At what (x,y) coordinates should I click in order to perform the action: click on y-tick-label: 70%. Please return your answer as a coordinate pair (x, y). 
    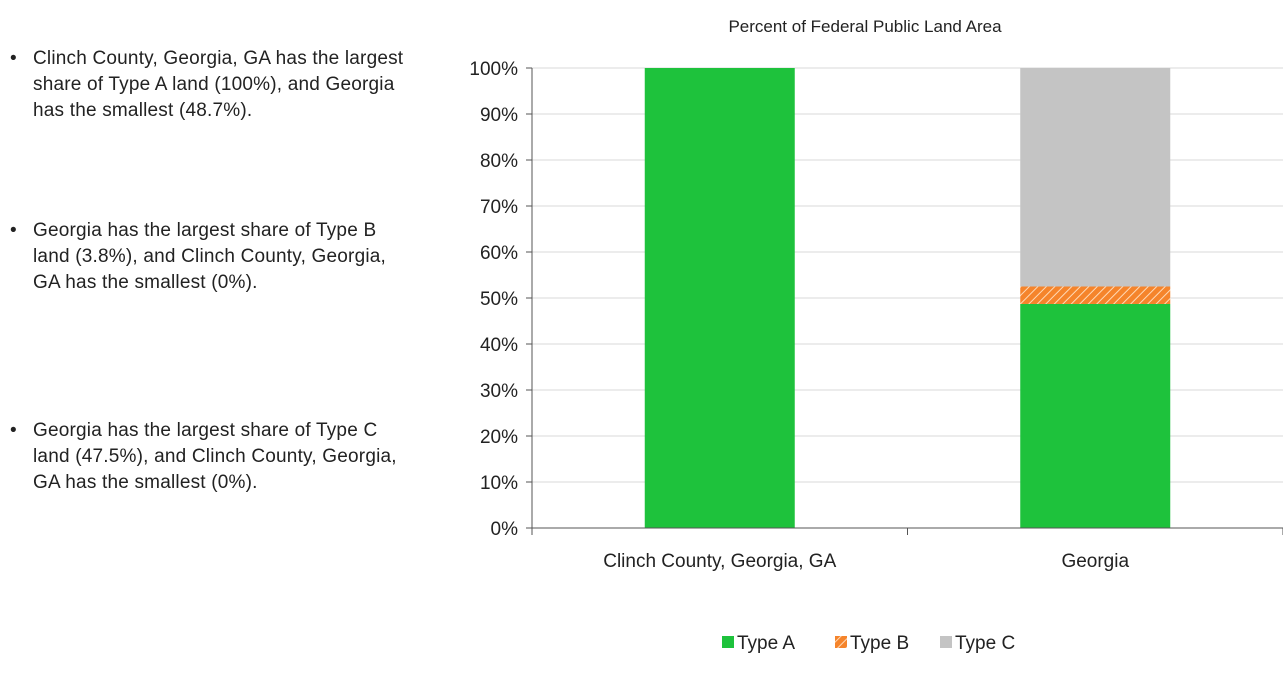
    Looking at the image, I should click on (499, 207).